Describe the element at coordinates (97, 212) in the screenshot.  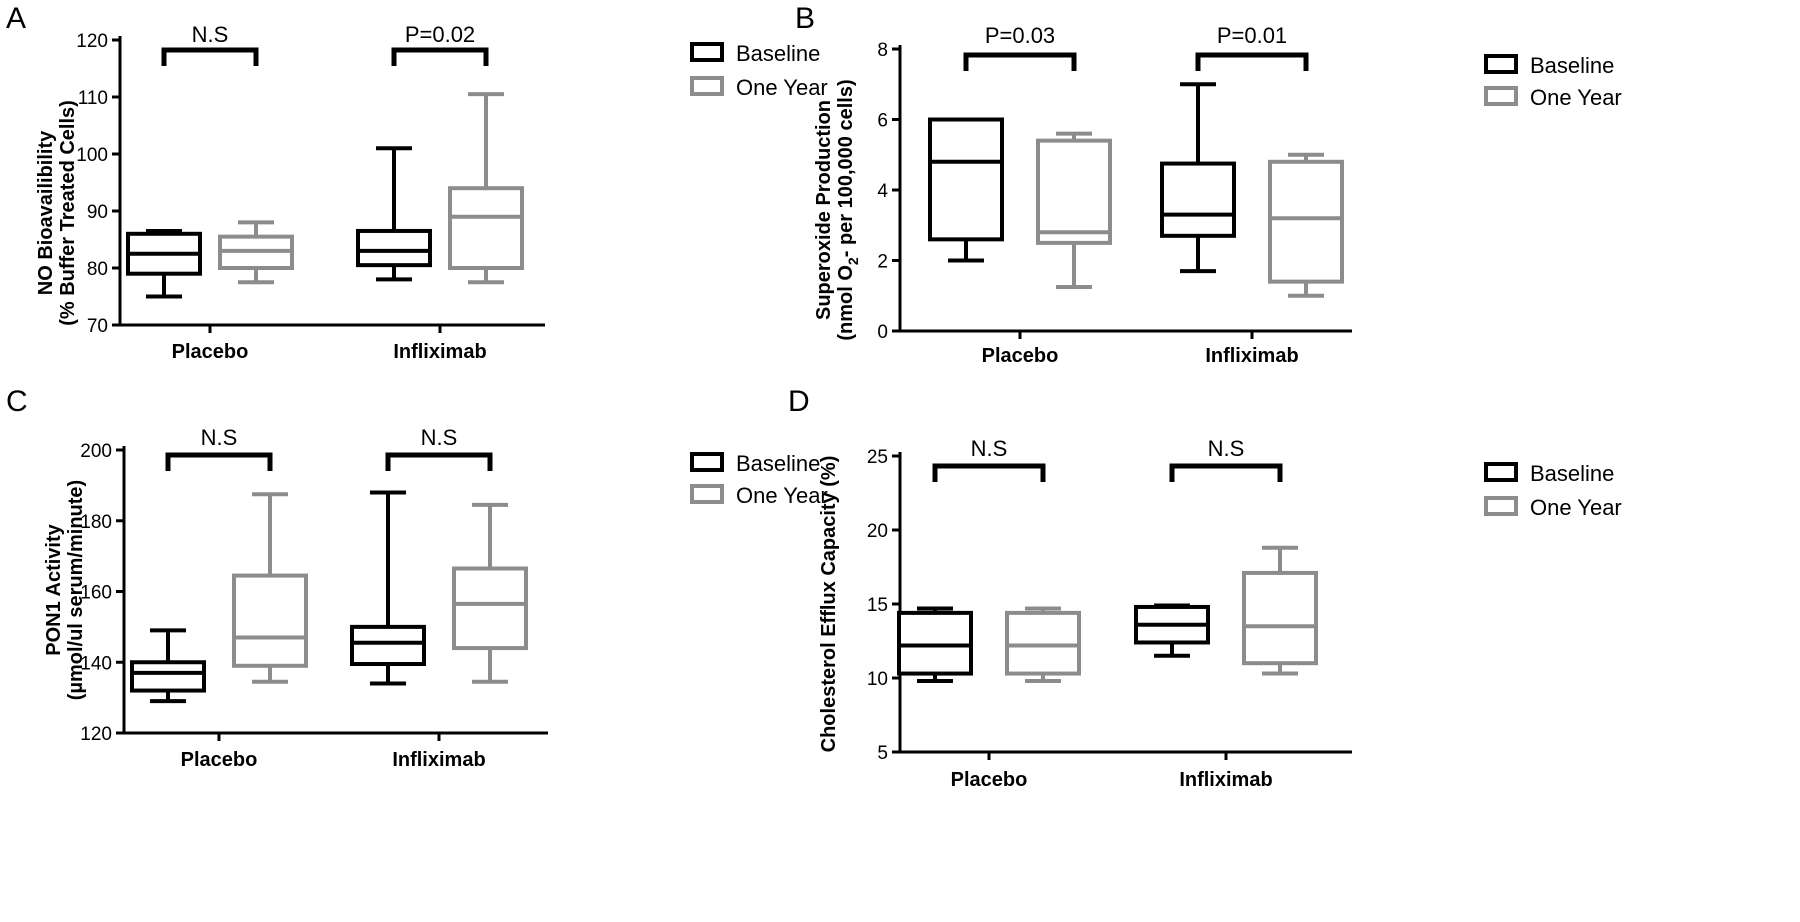
I see `y-tick-label: 90` at that location.